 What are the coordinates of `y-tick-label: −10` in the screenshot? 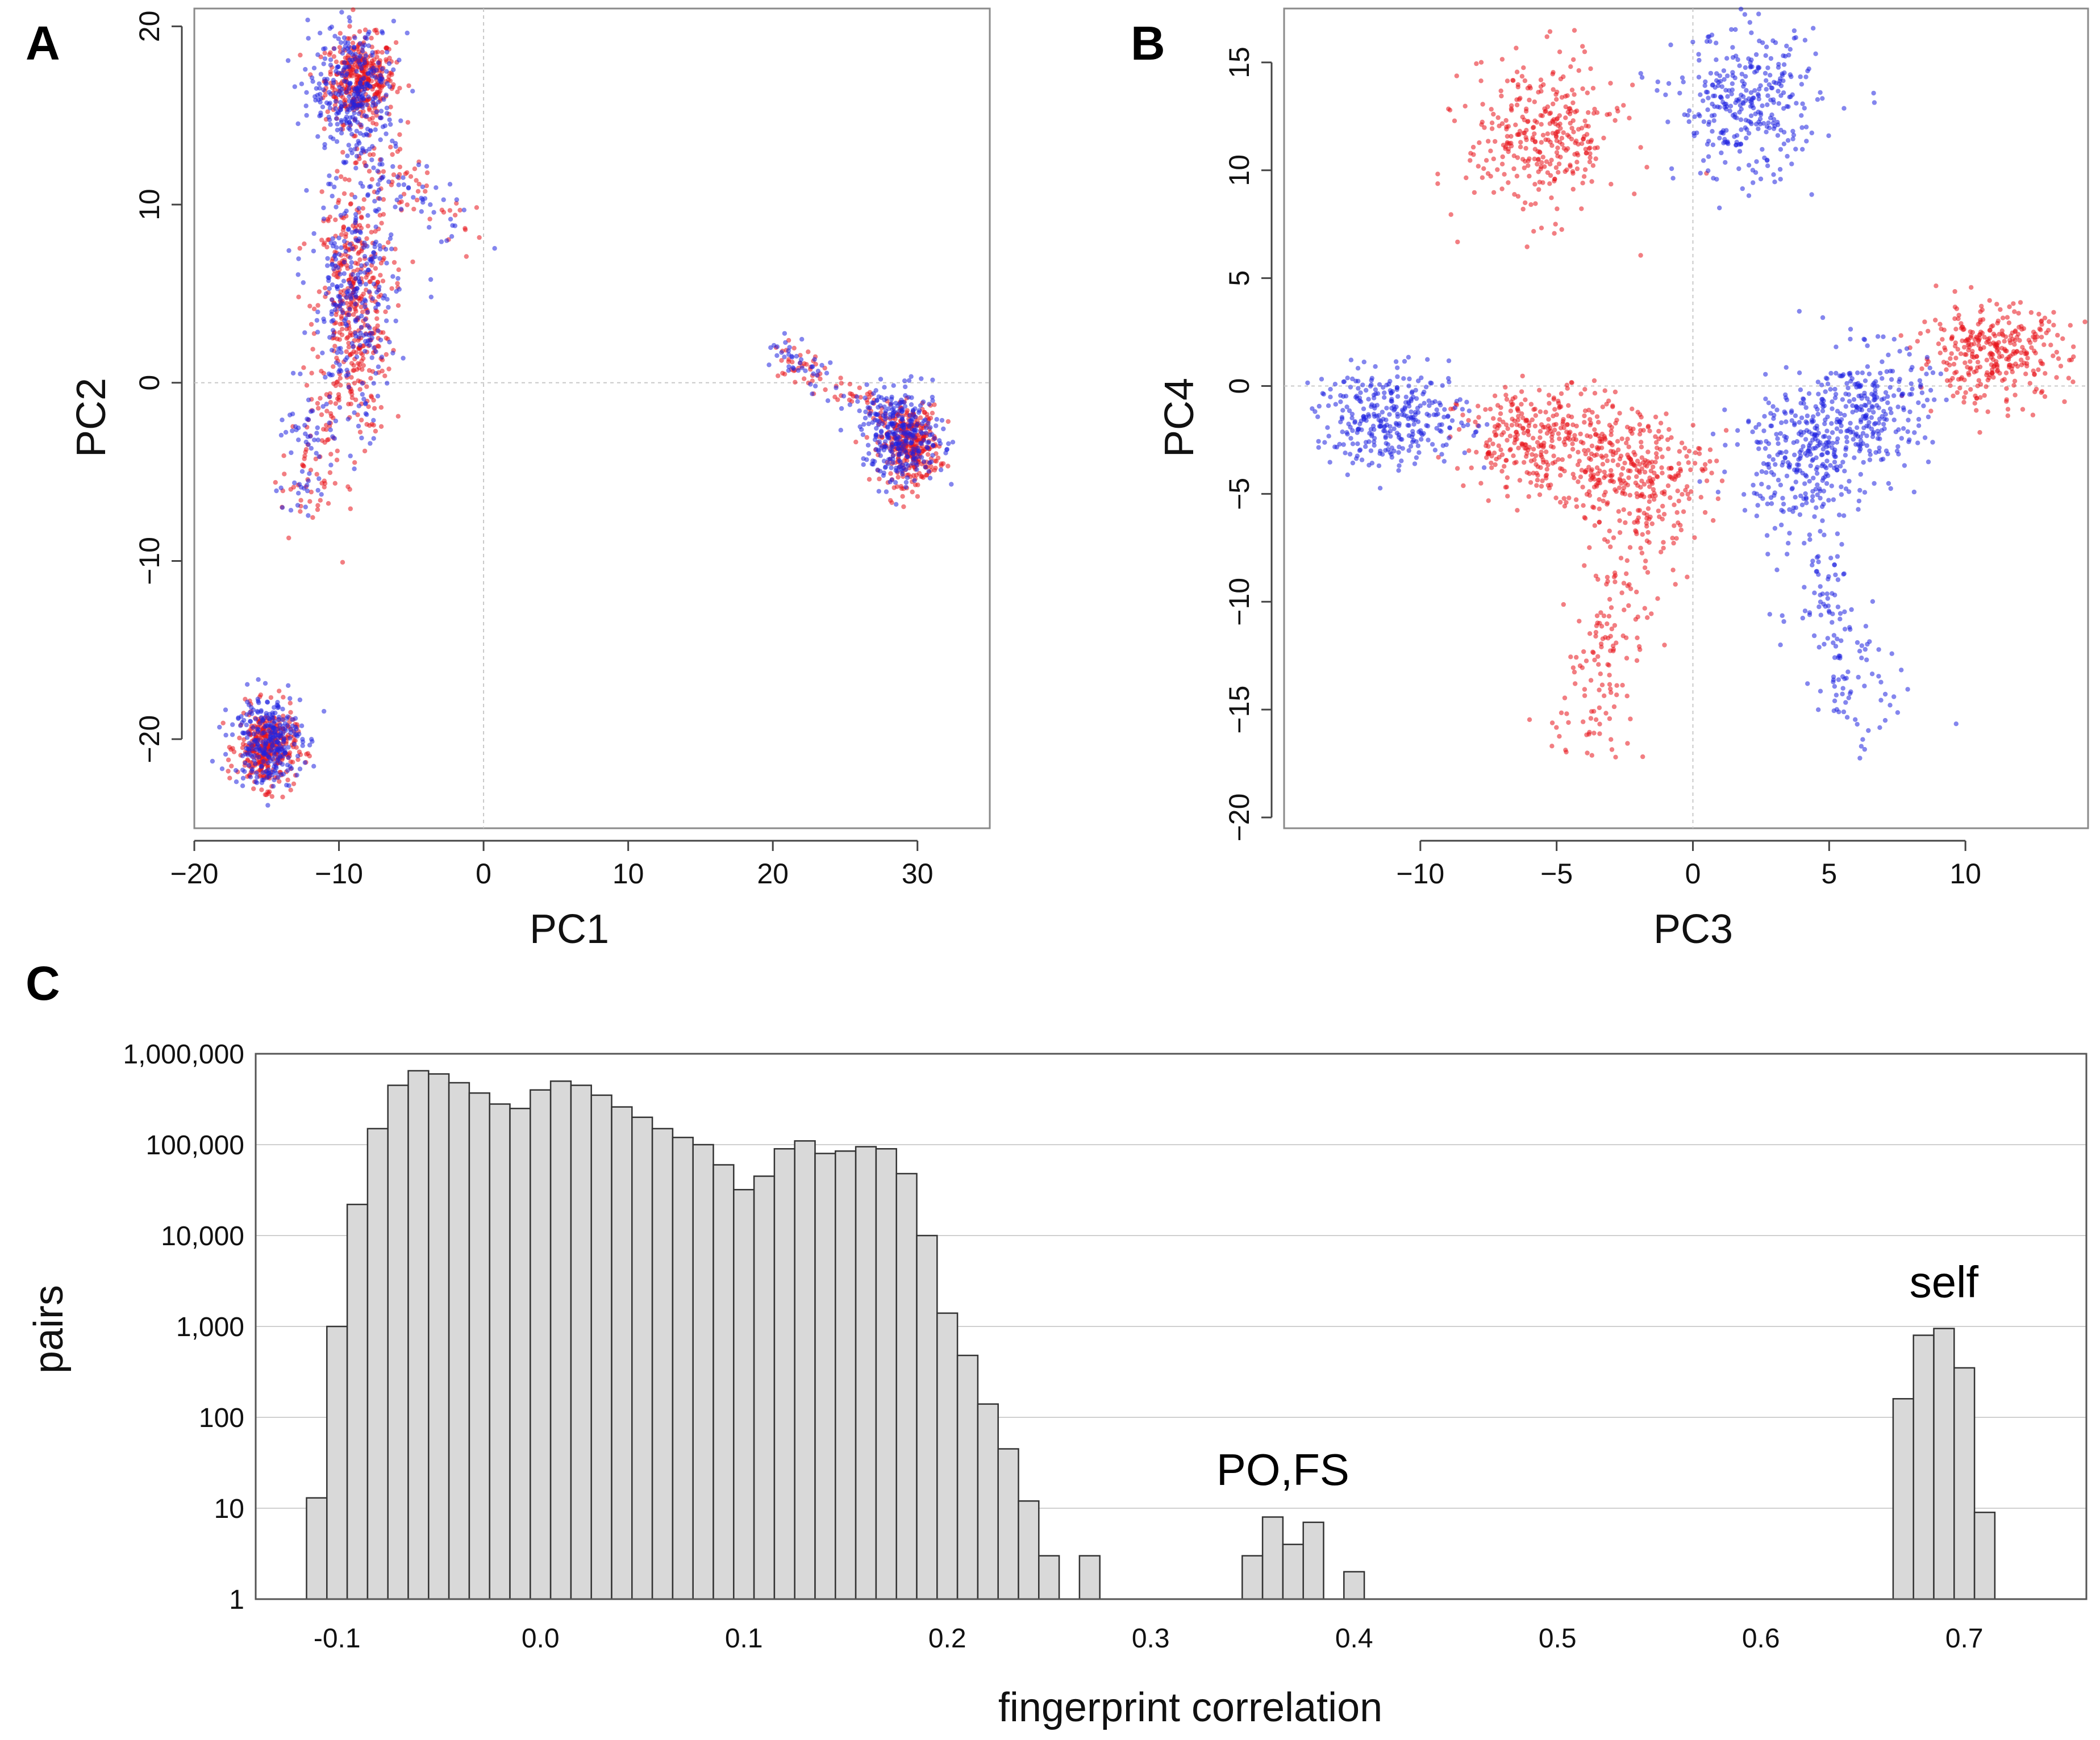 It's located at (150, 561).